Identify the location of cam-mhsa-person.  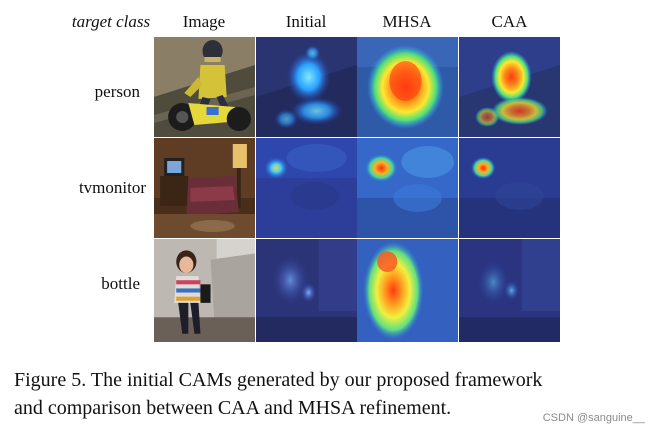
(407, 87).